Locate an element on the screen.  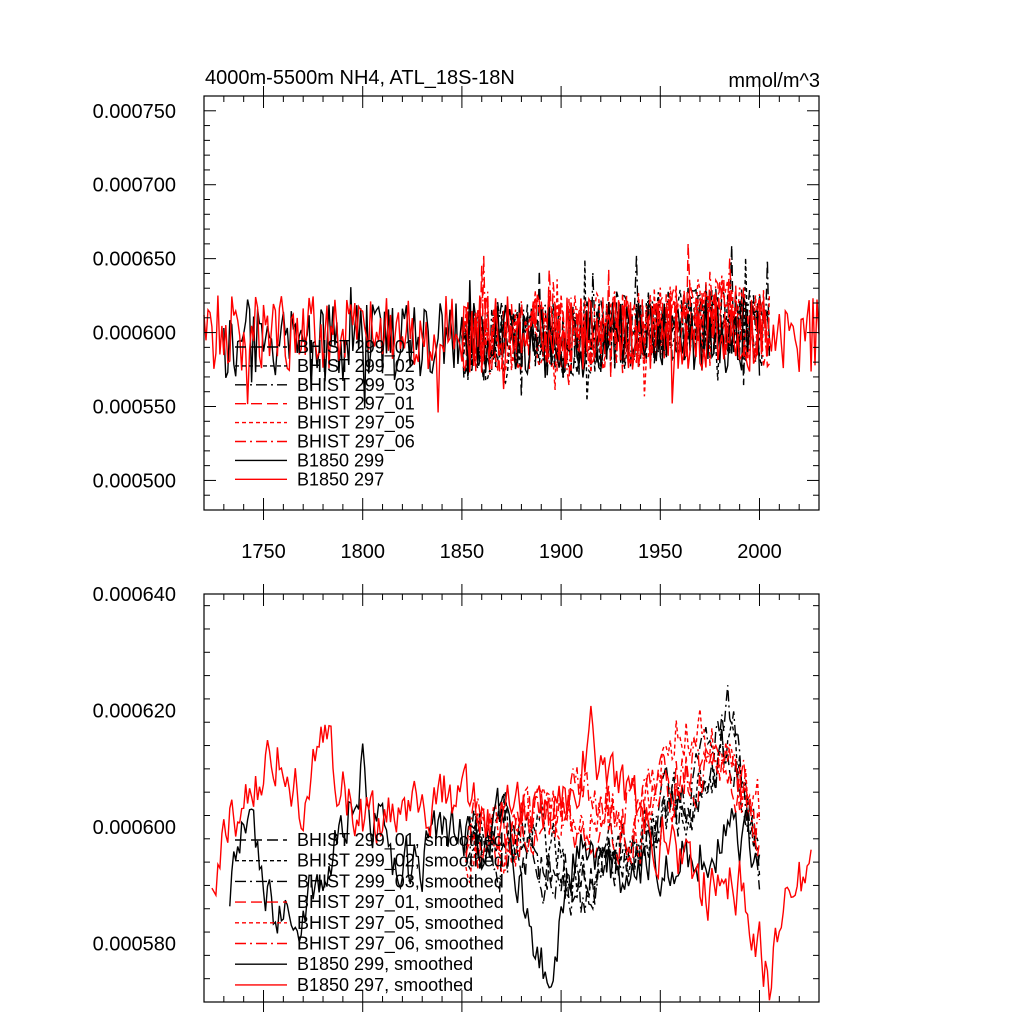
legend-label: BHIST 299_03 is located at coordinates (356, 385).